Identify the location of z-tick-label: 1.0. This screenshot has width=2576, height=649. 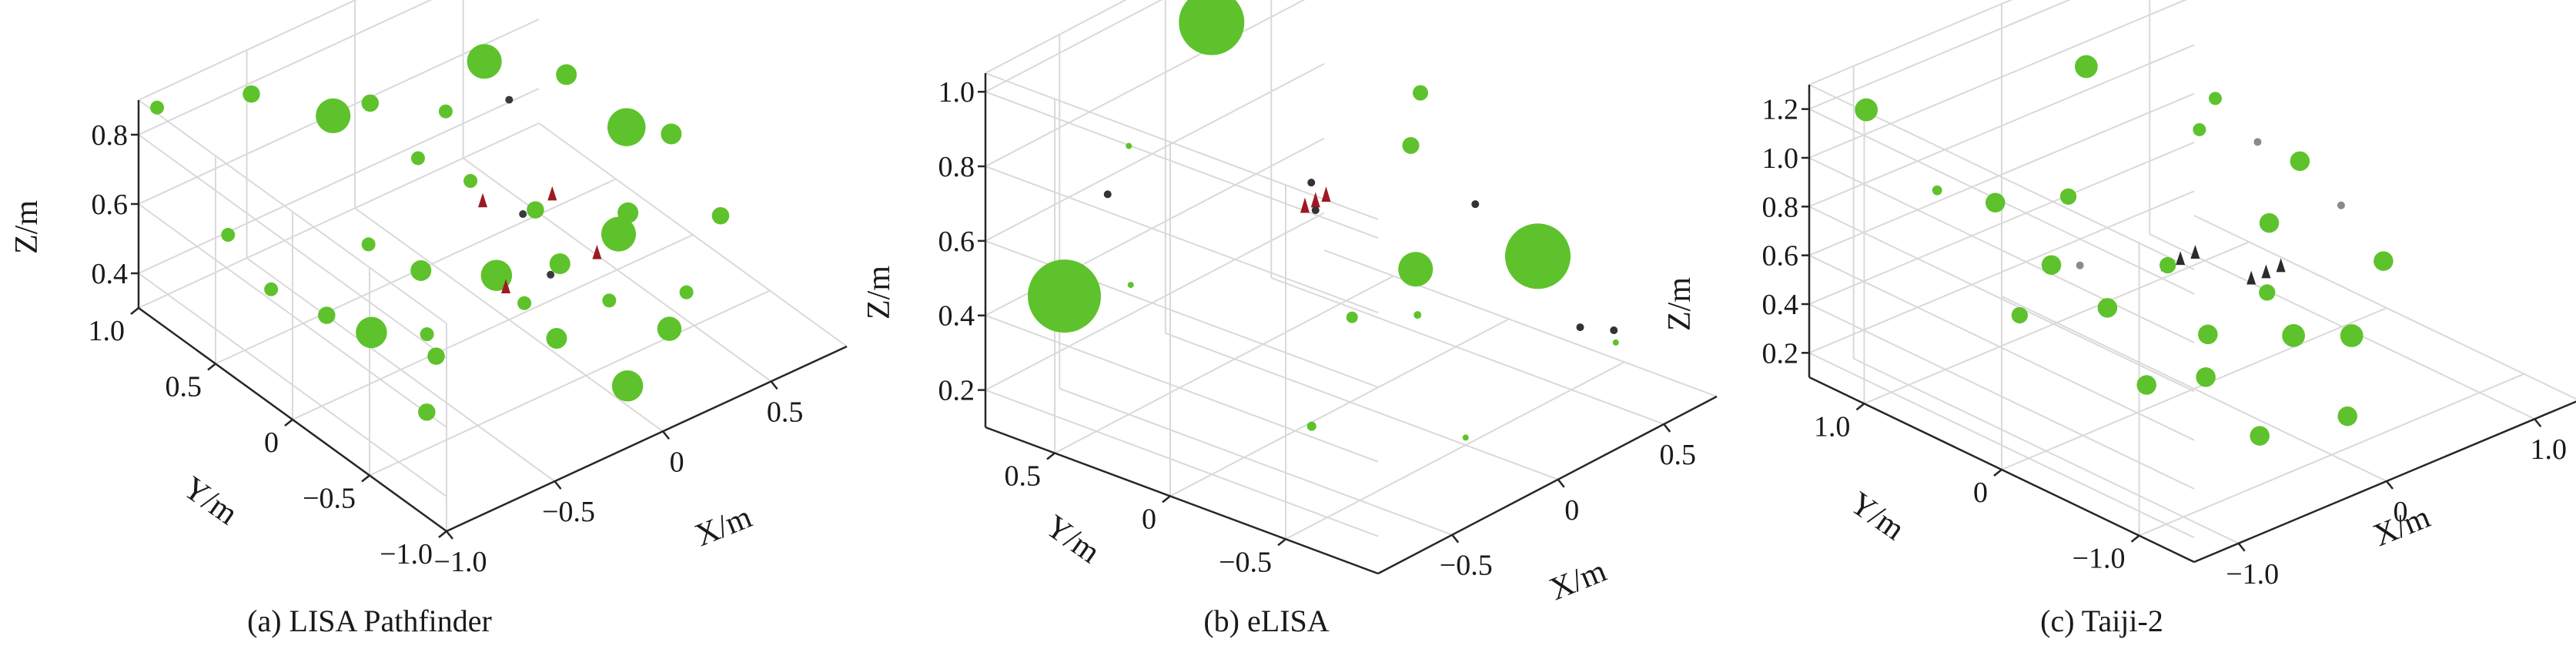
(957, 92).